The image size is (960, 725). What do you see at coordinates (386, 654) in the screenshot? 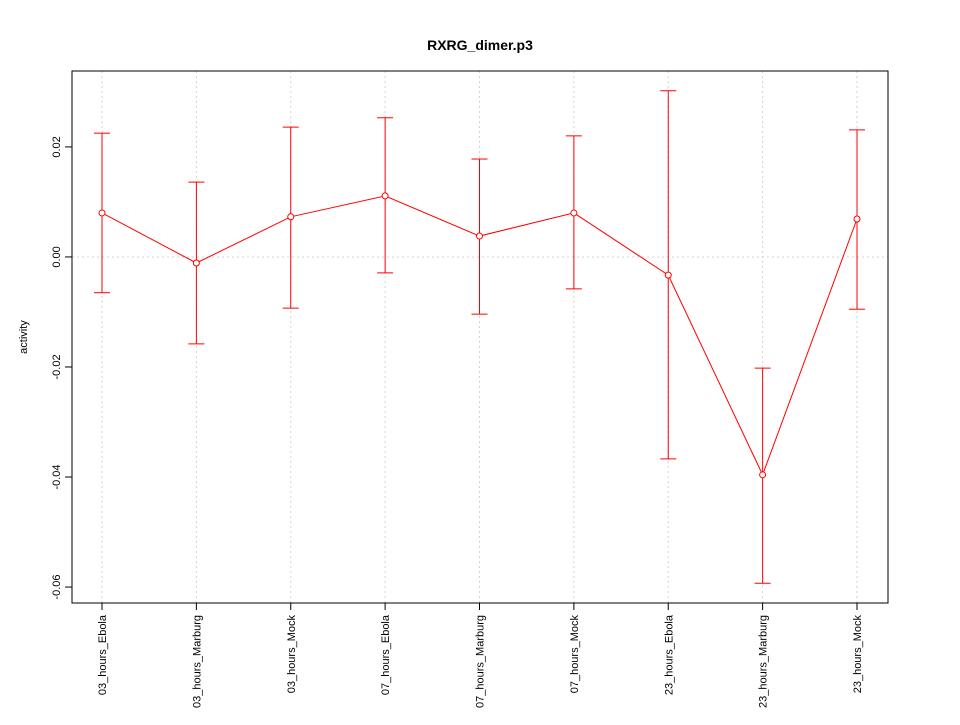
I see `x-tick-label: 07_hours_Ebola` at bounding box center [386, 654].